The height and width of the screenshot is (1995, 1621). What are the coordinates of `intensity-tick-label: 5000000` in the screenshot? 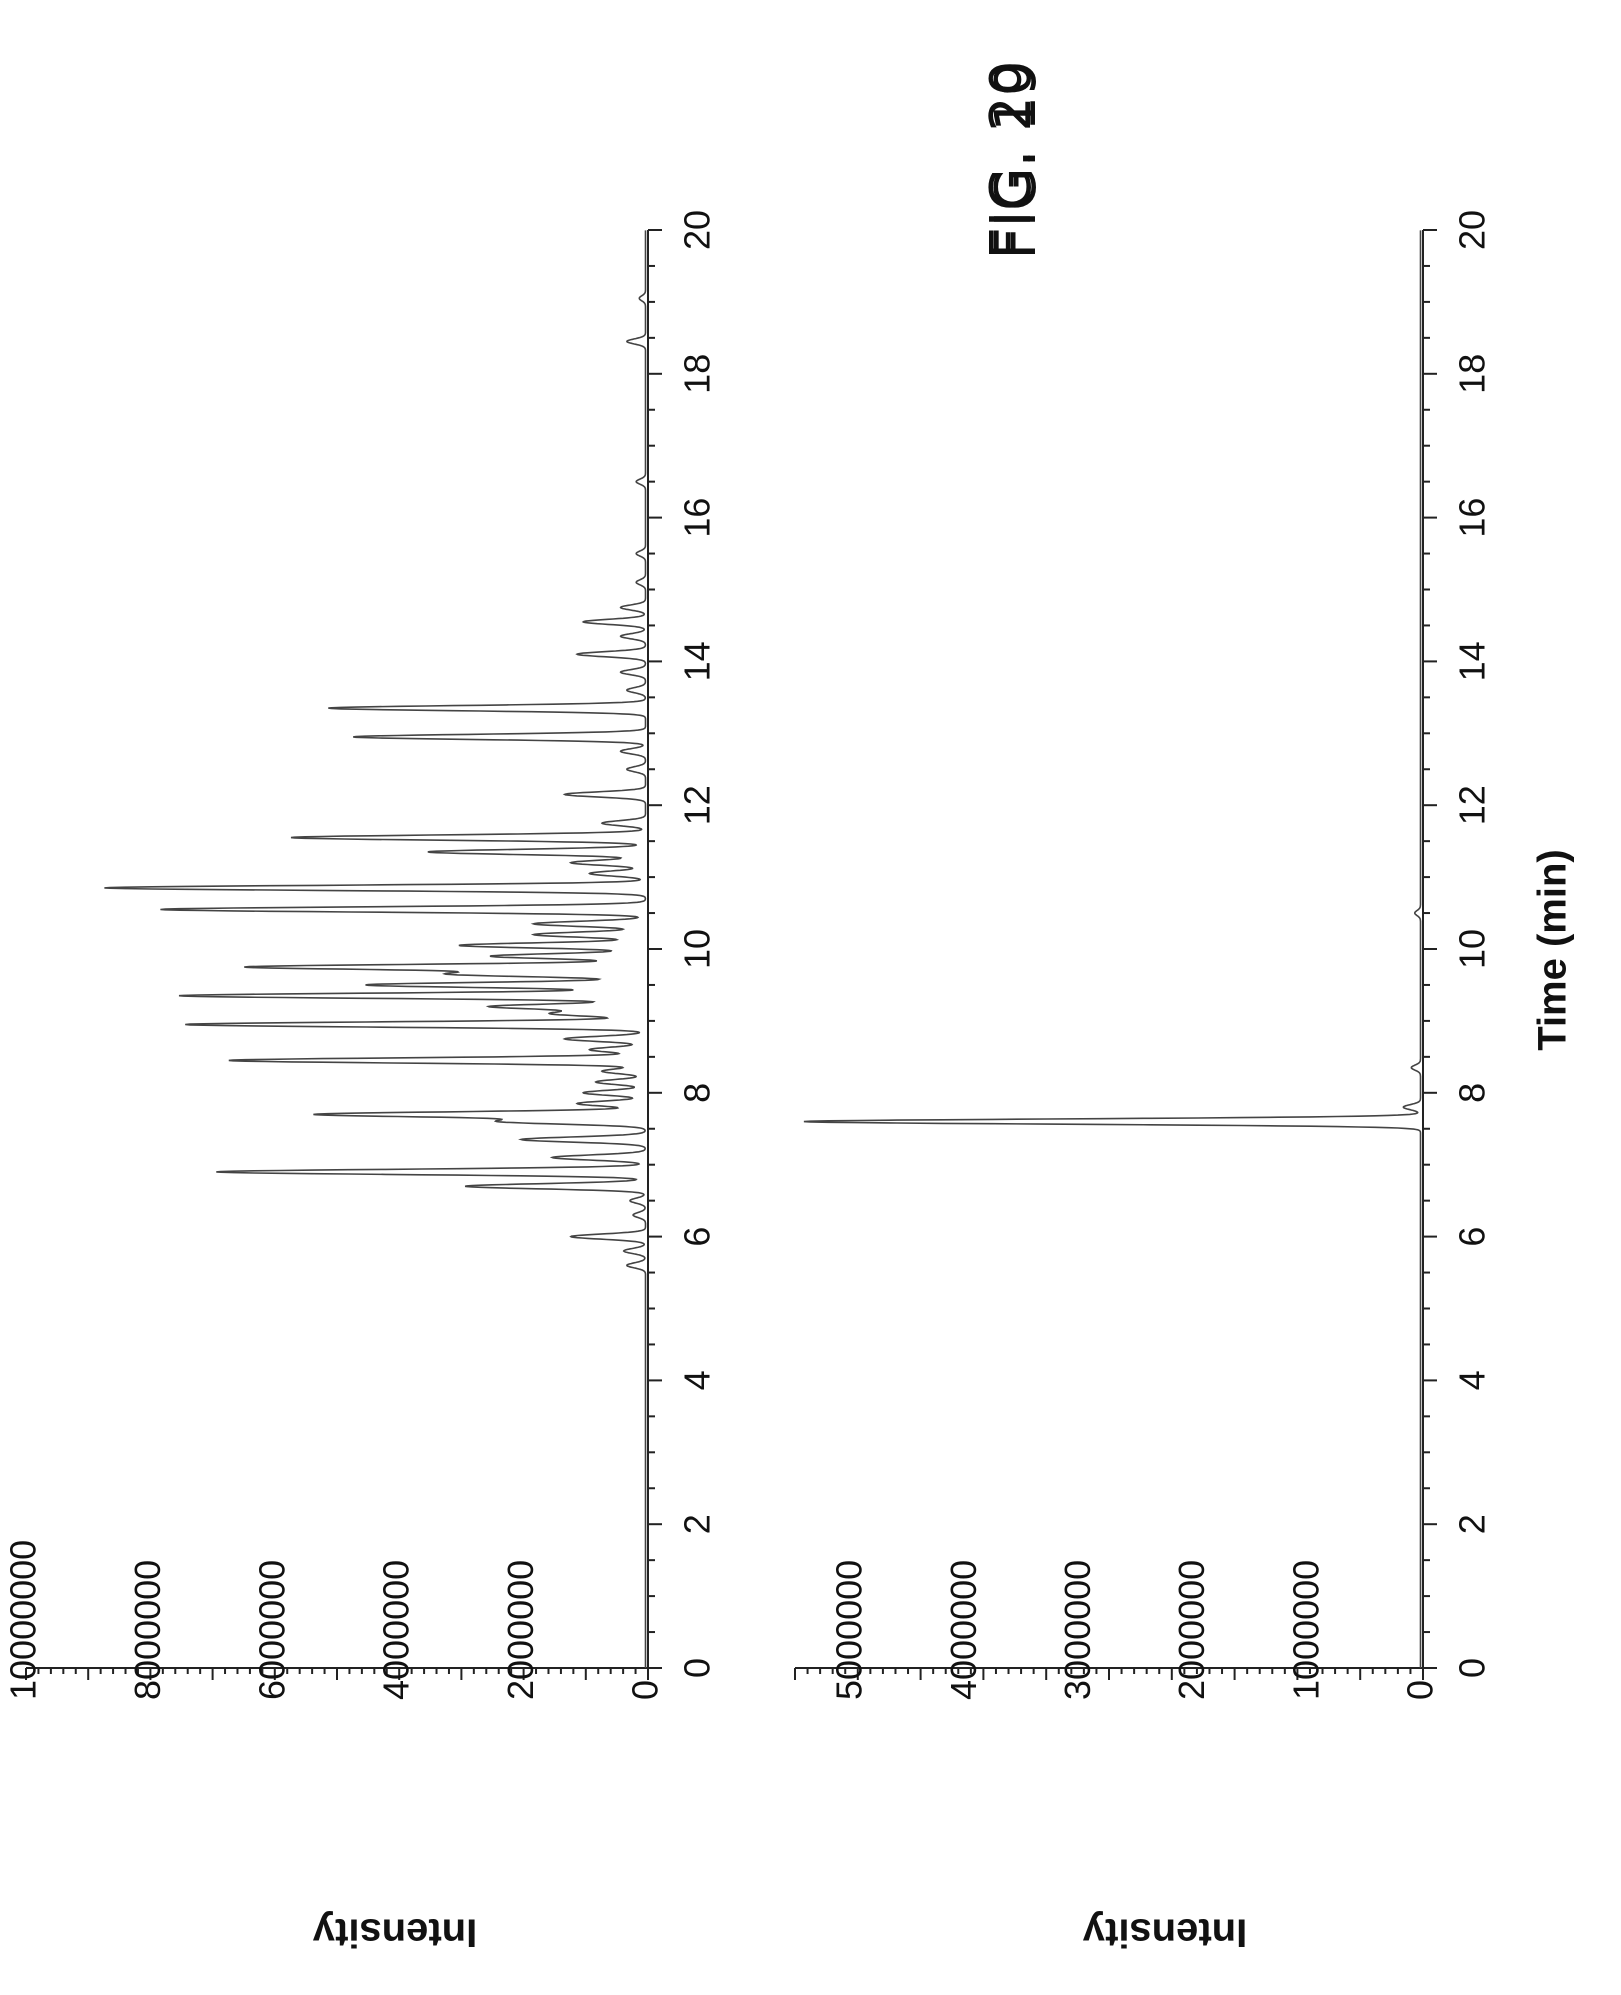 It's located at (849, 1630).